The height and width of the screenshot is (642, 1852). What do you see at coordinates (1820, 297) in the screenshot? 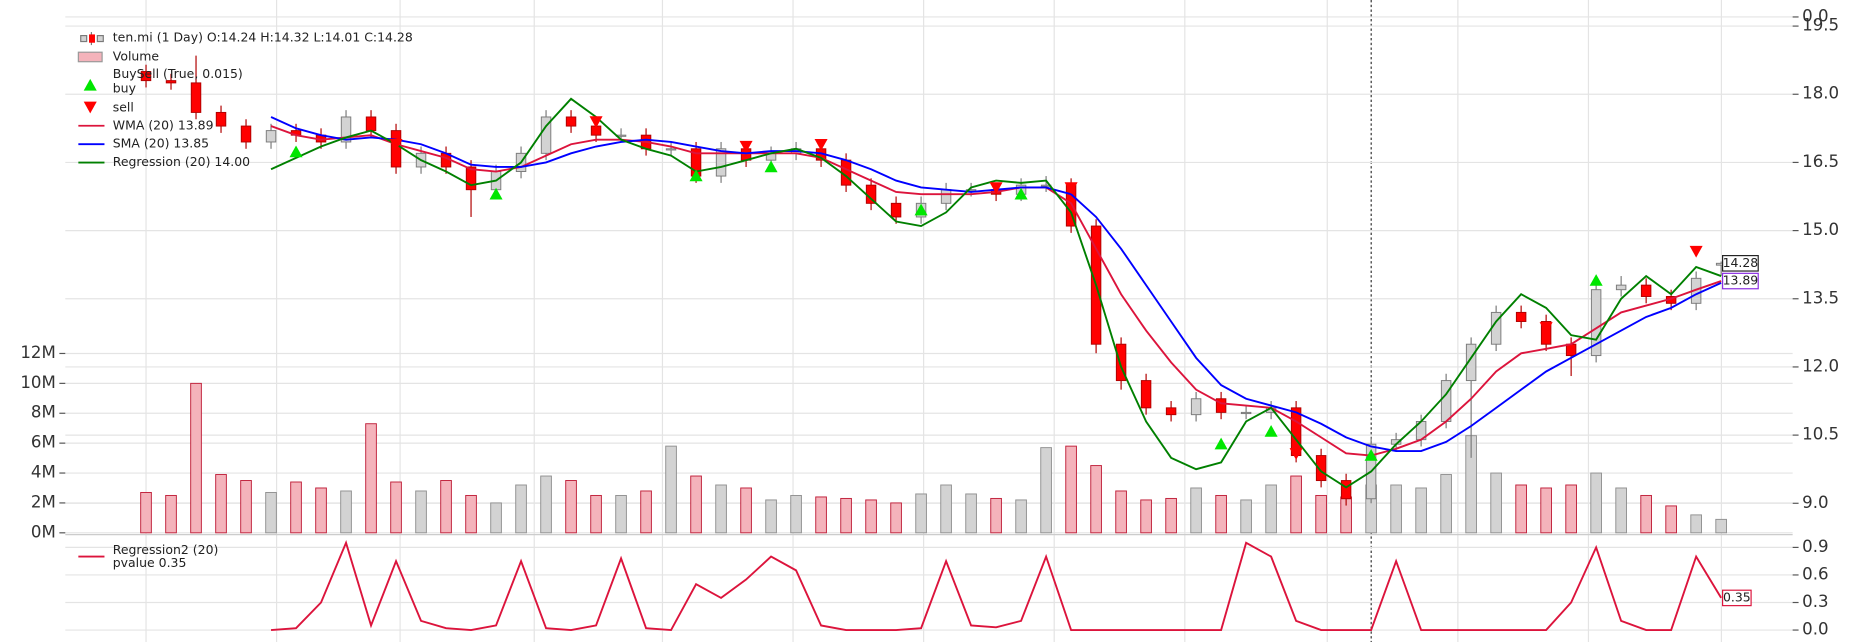
I see `y-tick-label: 13.5` at bounding box center [1820, 297].